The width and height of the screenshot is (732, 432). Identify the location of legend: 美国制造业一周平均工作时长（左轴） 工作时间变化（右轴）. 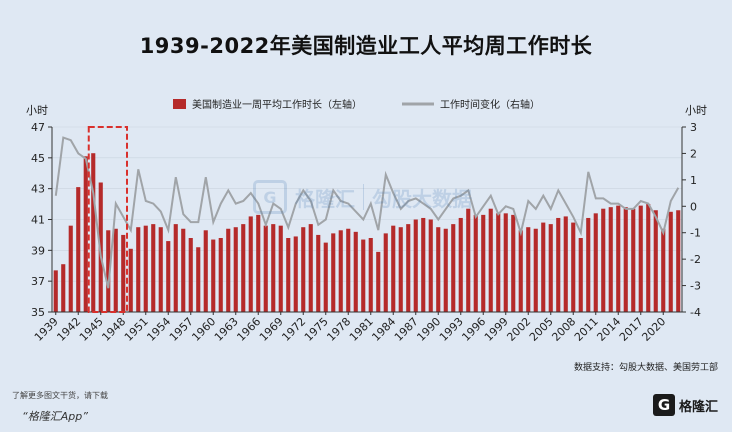
(356, 104).